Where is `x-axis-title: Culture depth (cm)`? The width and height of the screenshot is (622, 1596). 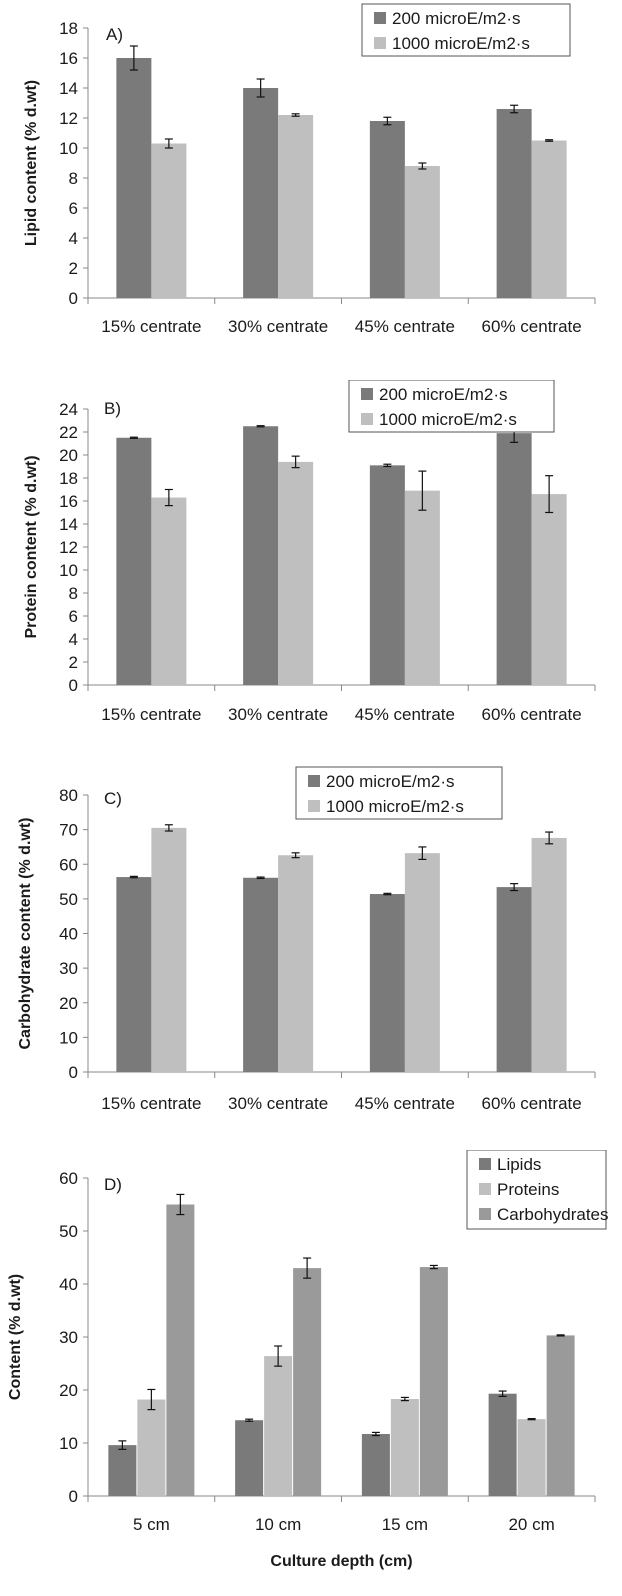 x-axis-title: Culture depth (cm) is located at coordinates (341, 1561).